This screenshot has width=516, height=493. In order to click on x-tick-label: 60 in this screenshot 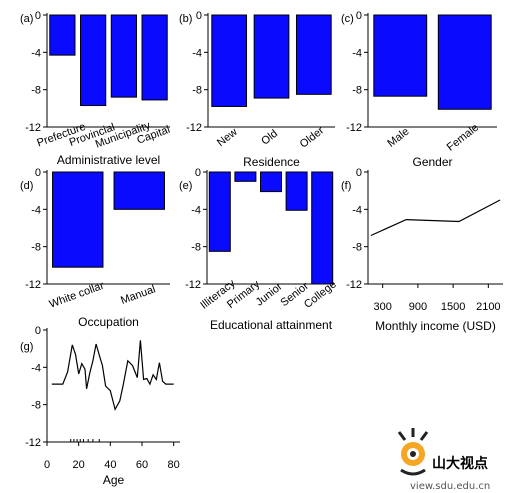, I will do `click(142, 465)`.